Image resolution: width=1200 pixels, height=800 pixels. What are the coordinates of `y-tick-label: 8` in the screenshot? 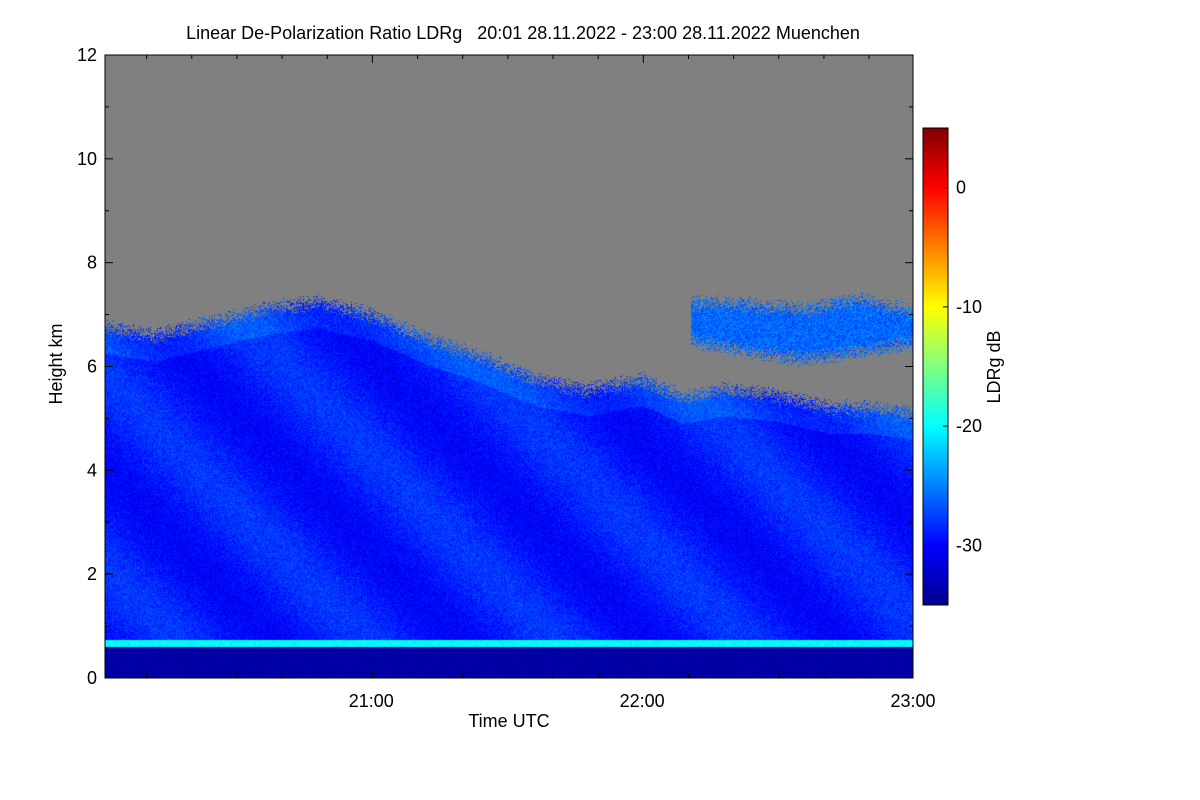 It's located at (92, 263).